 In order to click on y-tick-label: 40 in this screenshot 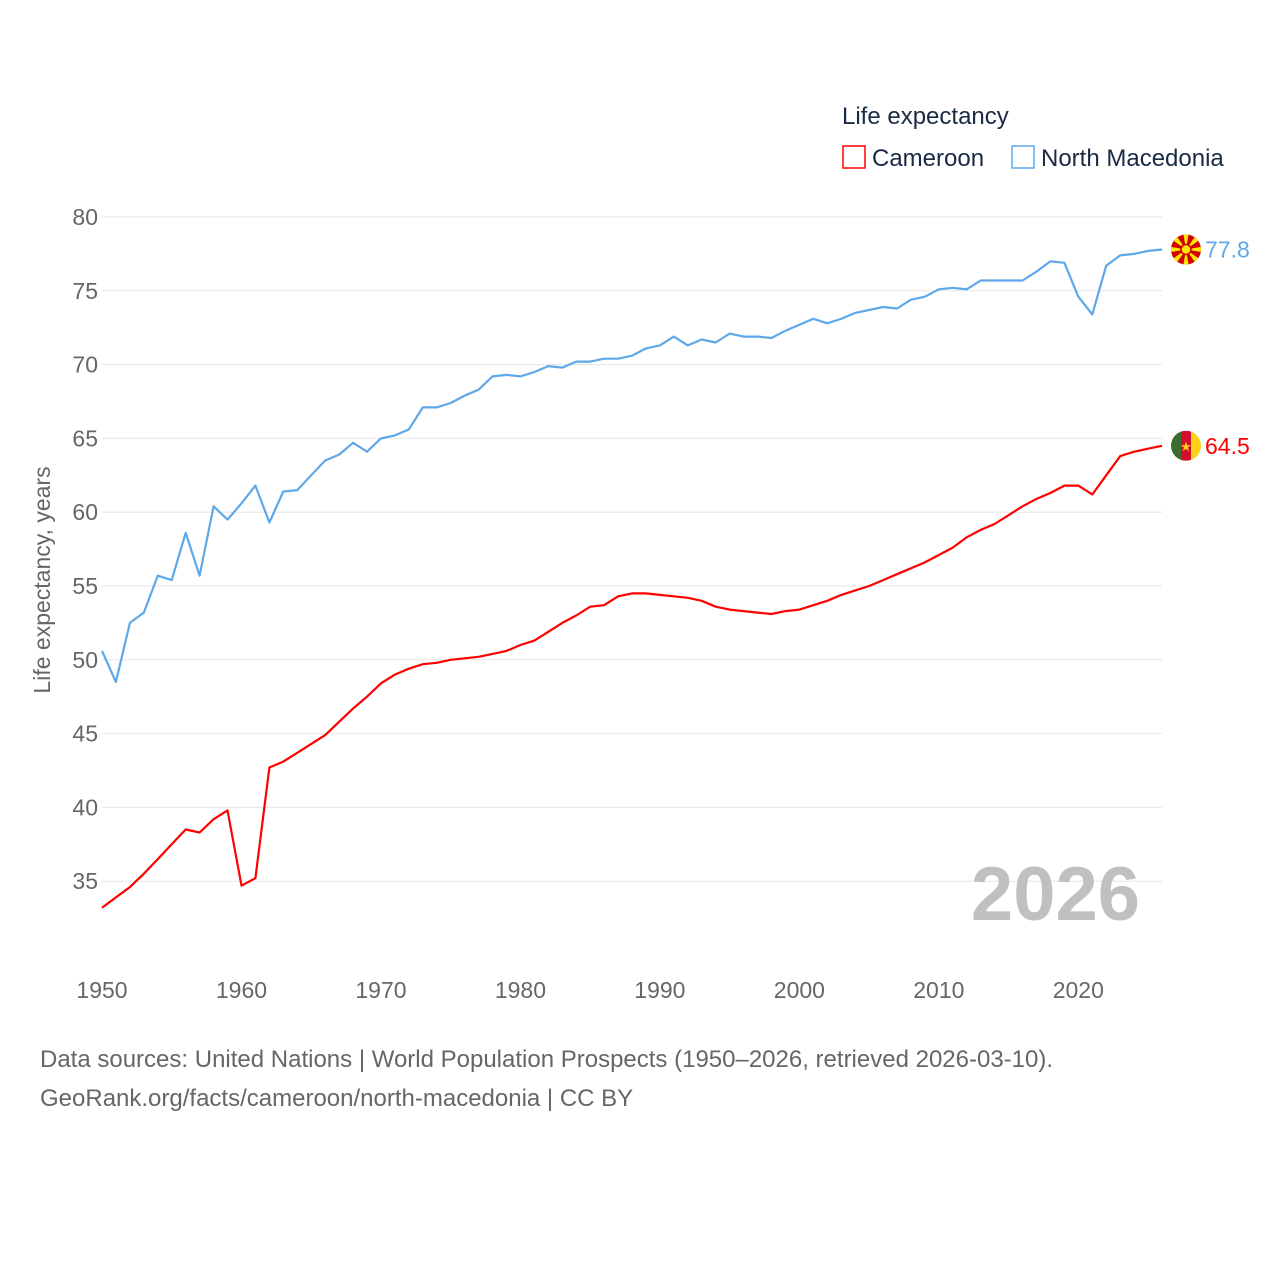, I will do `click(85, 807)`.